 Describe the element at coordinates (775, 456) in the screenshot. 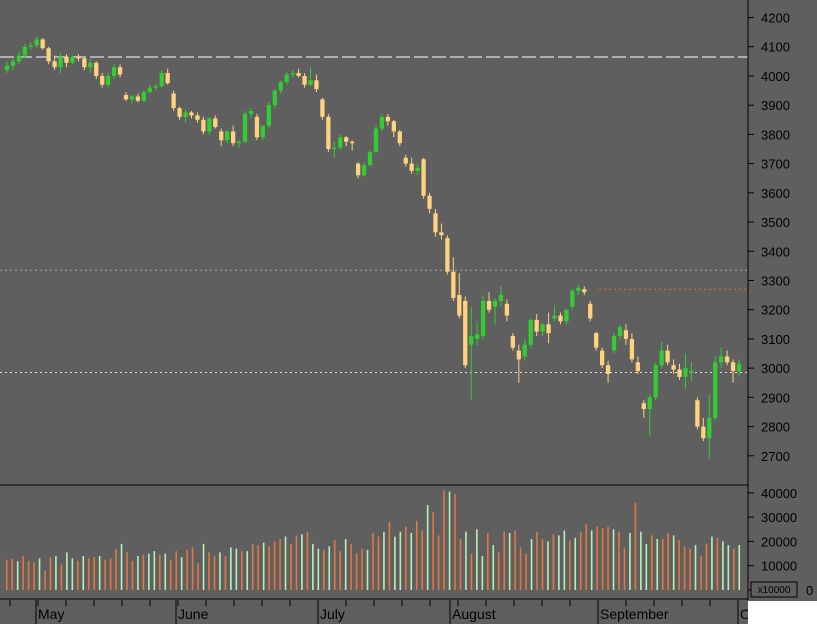

I see `price-tick-label: 2700` at that location.